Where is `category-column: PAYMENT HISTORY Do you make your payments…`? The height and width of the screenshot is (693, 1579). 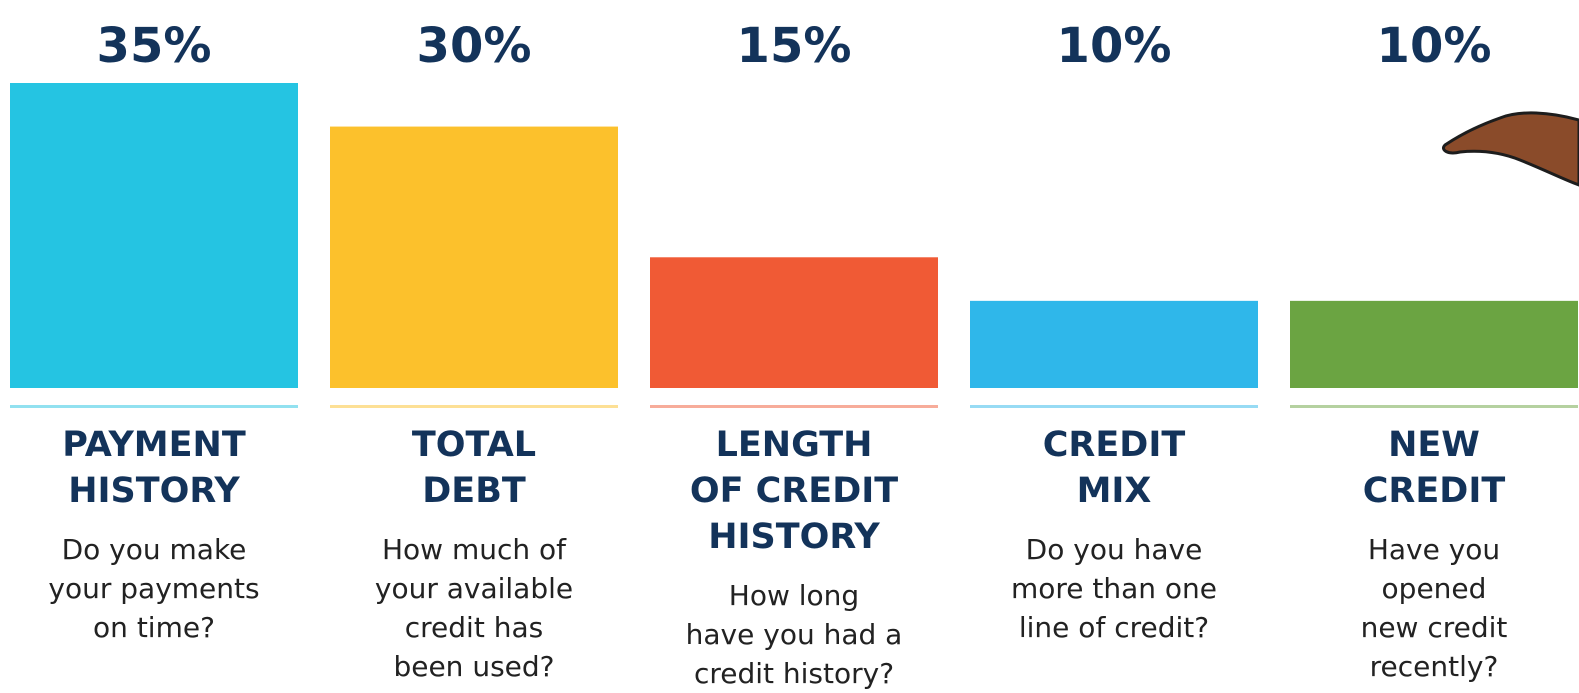 category-column: PAYMENT HISTORY Do you make your payments… is located at coordinates (154, 534).